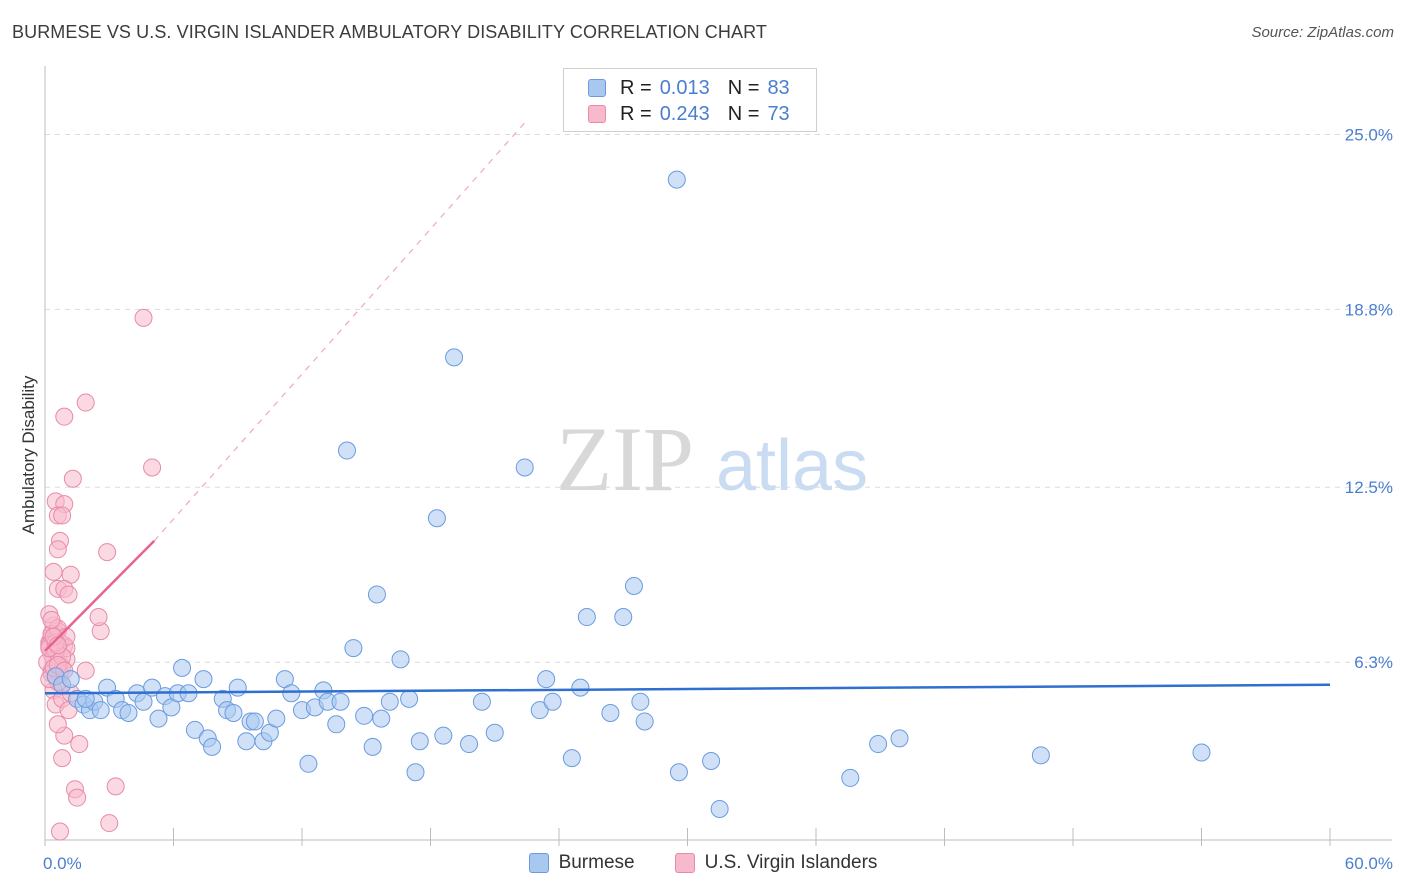 Image resolution: width=1406 pixels, height=892 pixels. I want to click on legend-r-value: 0.243, so click(684, 113).